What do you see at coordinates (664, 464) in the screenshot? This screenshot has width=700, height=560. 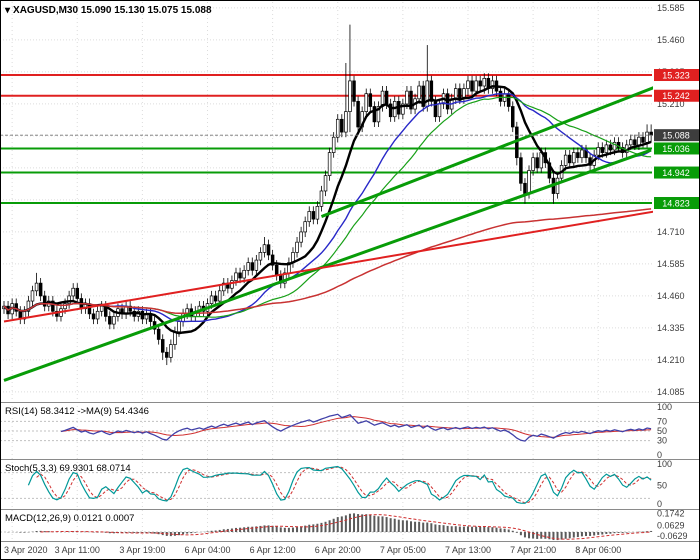 I see `stoch-tick: 100` at bounding box center [664, 464].